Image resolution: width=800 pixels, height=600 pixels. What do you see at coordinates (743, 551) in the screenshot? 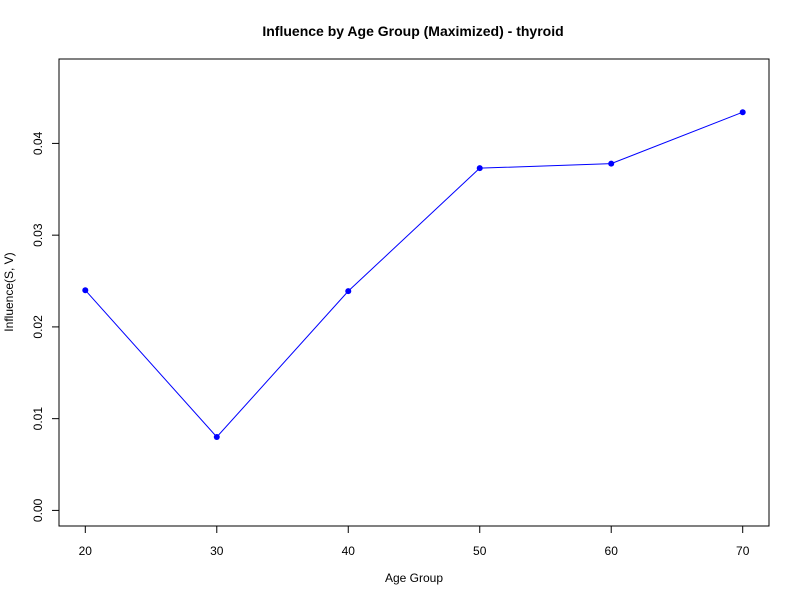
I see `x-tick-label: 70` at bounding box center [743, 551].